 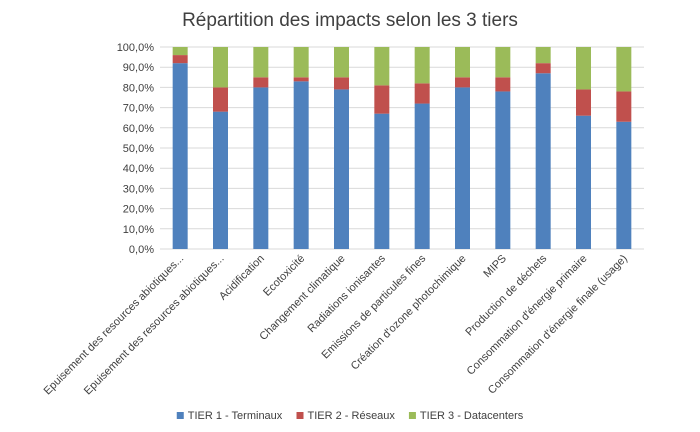 I want to click on y-tick-label: 10,0%, so click(x=138, y=230).